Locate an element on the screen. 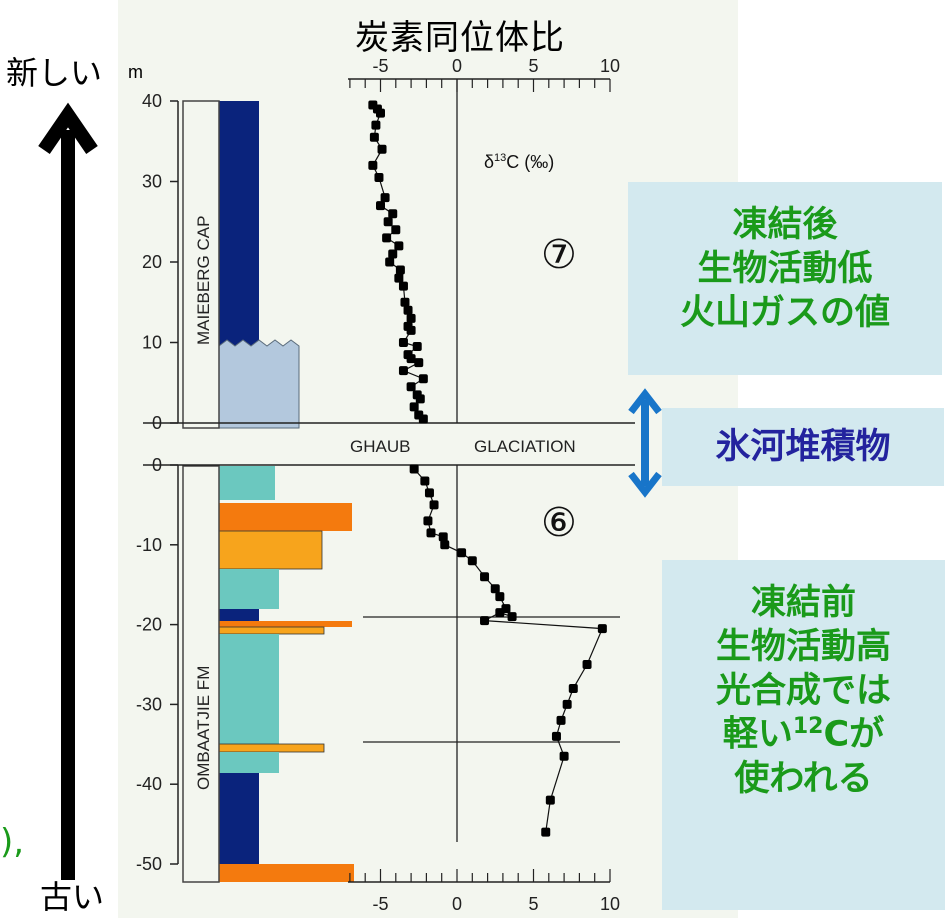 Image resolution: width=945 pixels, height=918 pixels. after-freeze-line3: 火山ガスの値 is located at coordinates (784, 312).